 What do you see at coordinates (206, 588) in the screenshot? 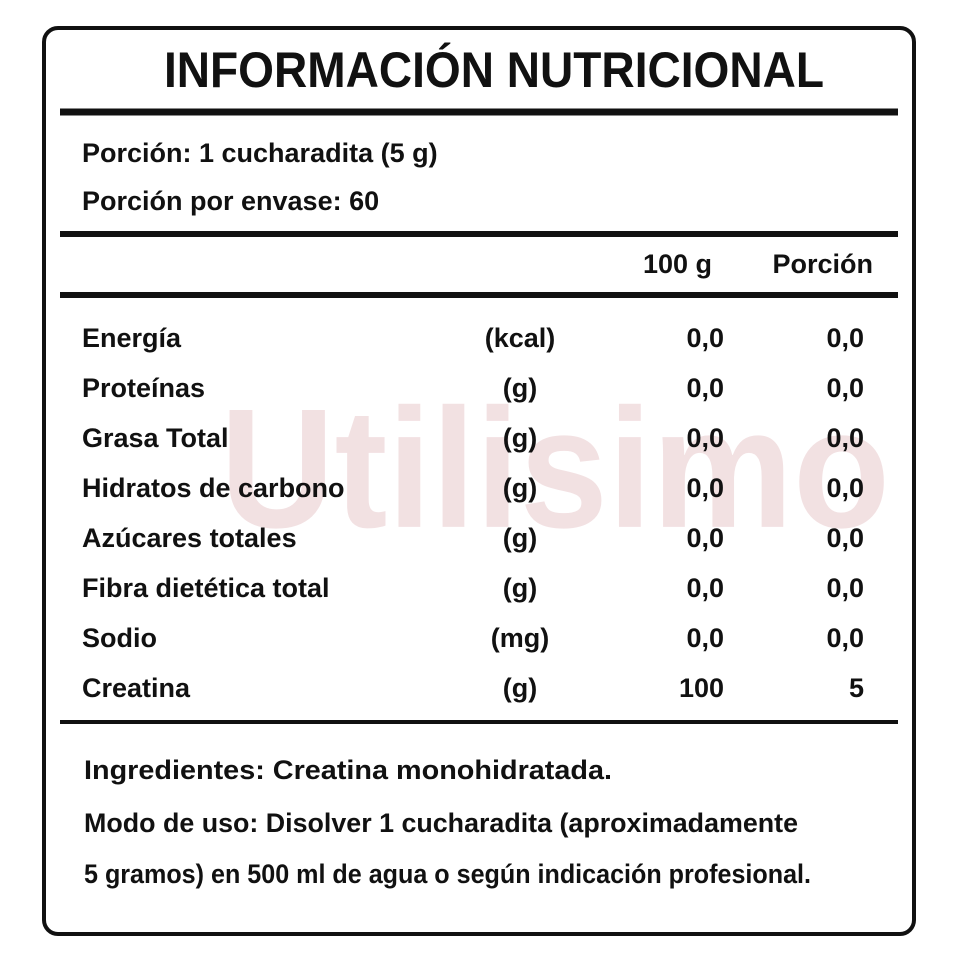
I see `nutrient-name: Fibra dietética total` at bounding box center [206, 588].